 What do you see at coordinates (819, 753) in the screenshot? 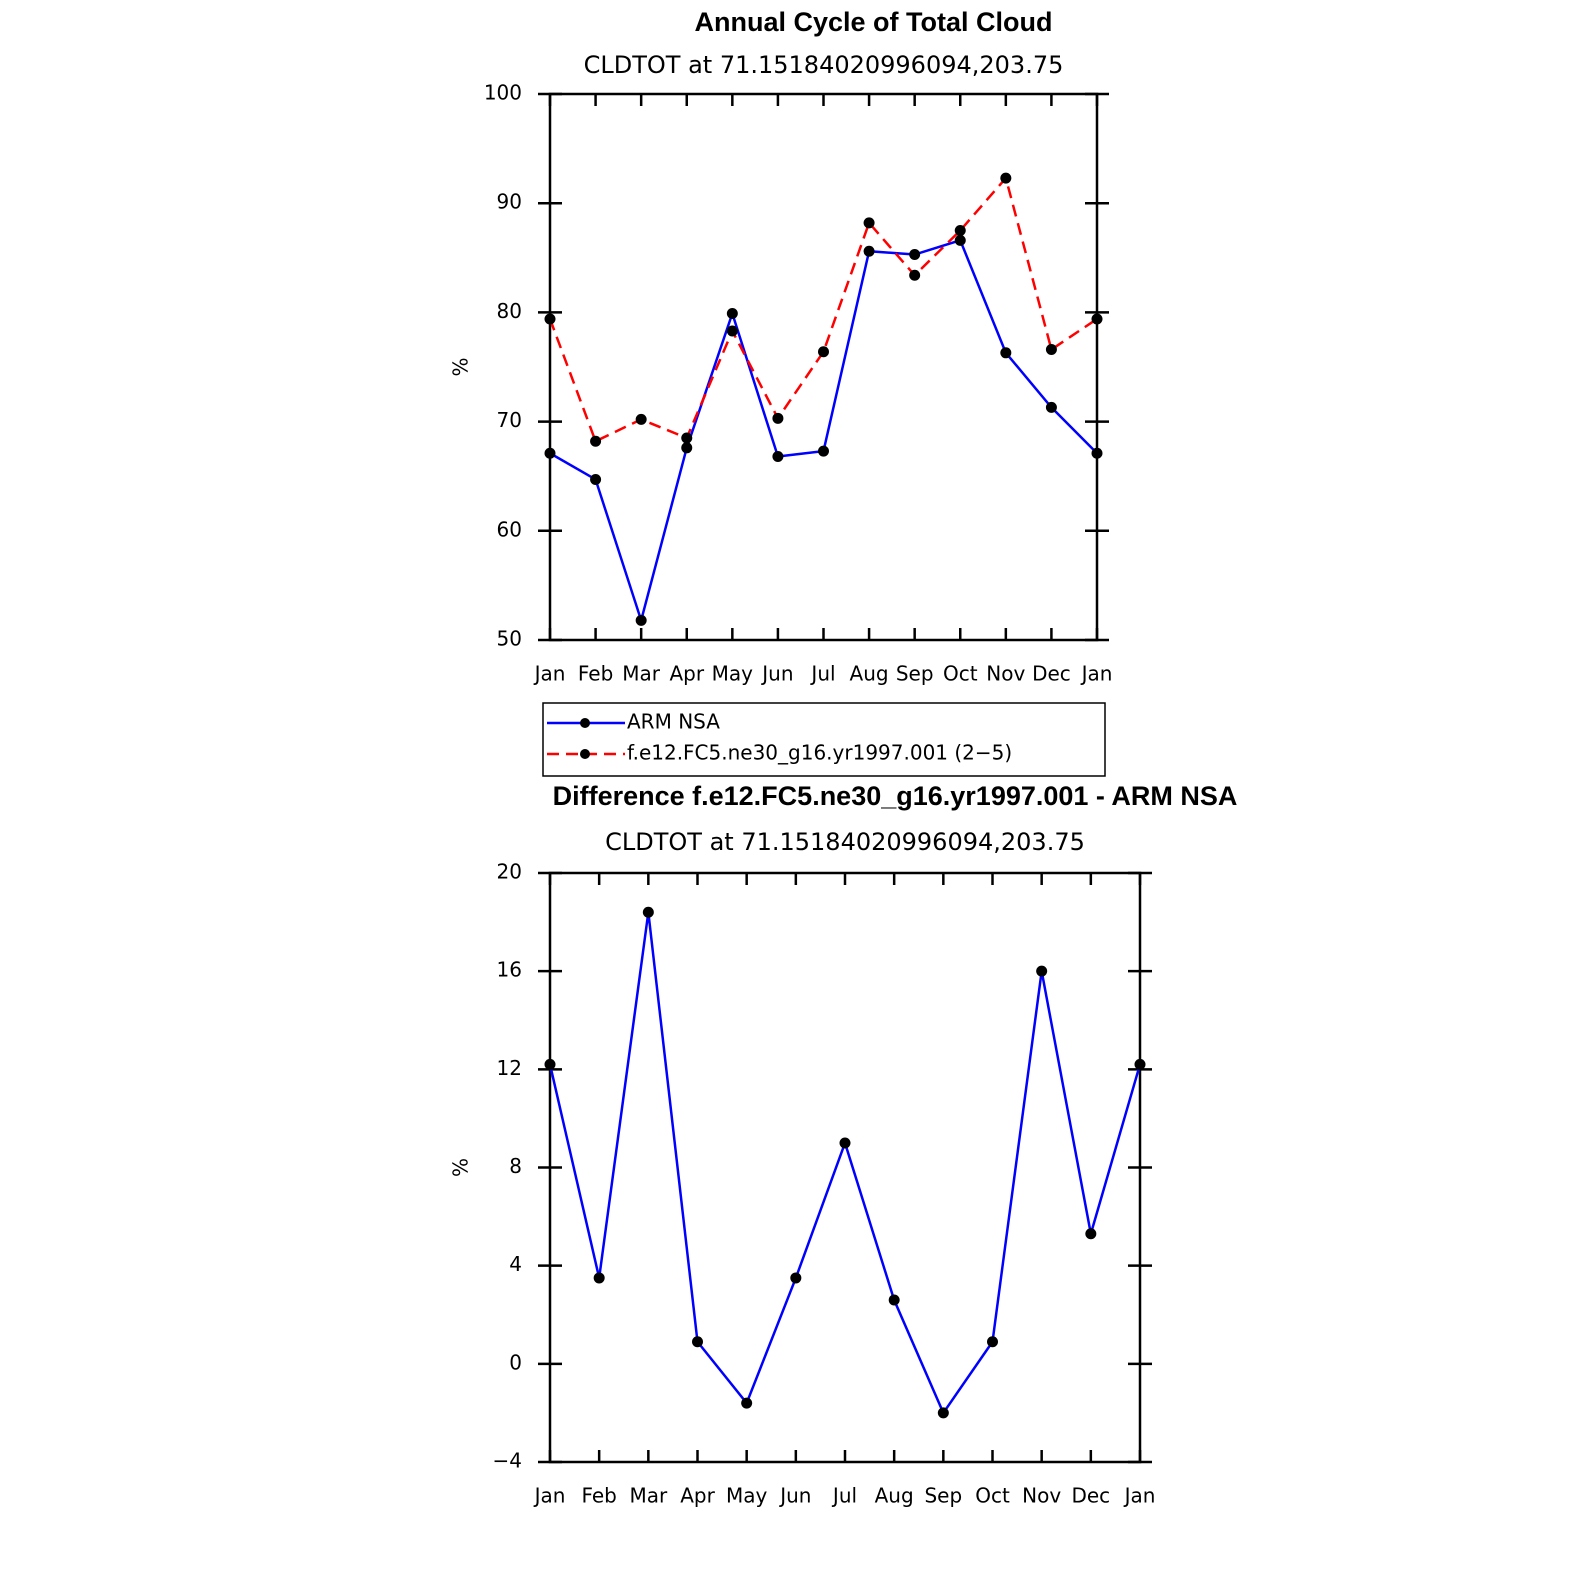
I see `legend-label: f.e12.FC5.ne30_g16.yr1997.001 (2−5)` at bounding box center [819, 753].